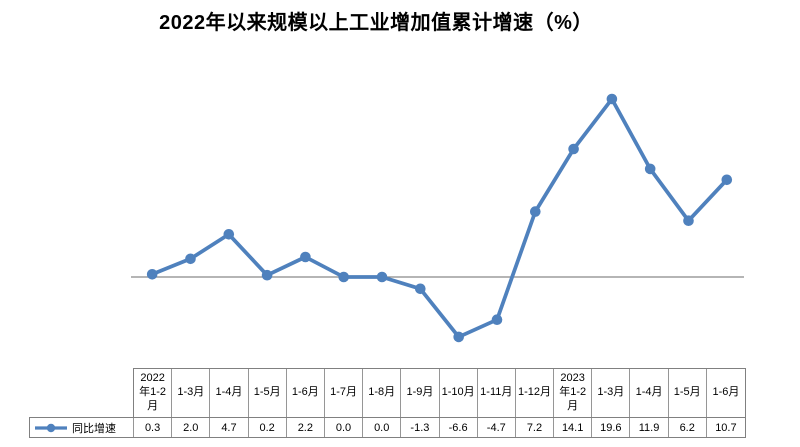  What do you see at coordinates (459, 393) in the screenshot?
I see `table-header-cell: 1-10月` at bounding box center [459, 393].